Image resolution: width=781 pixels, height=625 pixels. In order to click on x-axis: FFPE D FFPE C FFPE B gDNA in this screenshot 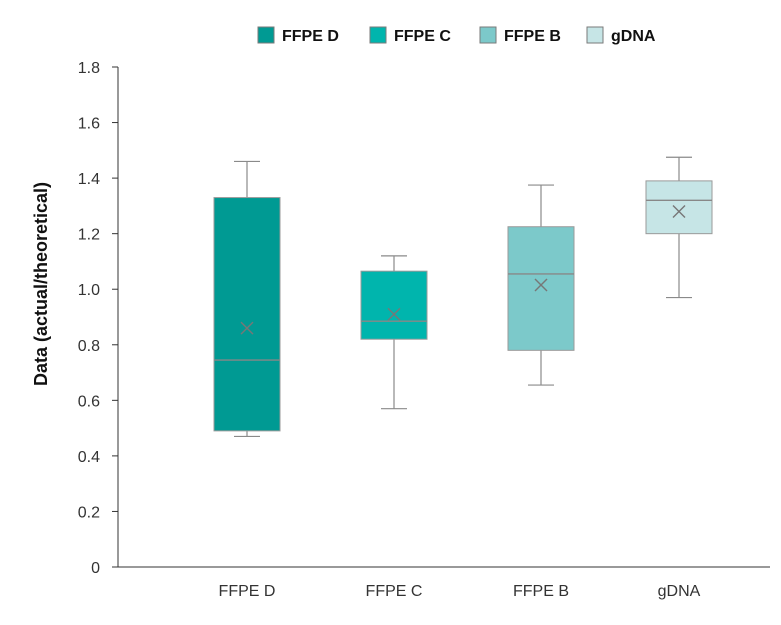, I will do `click(444, 583)`.